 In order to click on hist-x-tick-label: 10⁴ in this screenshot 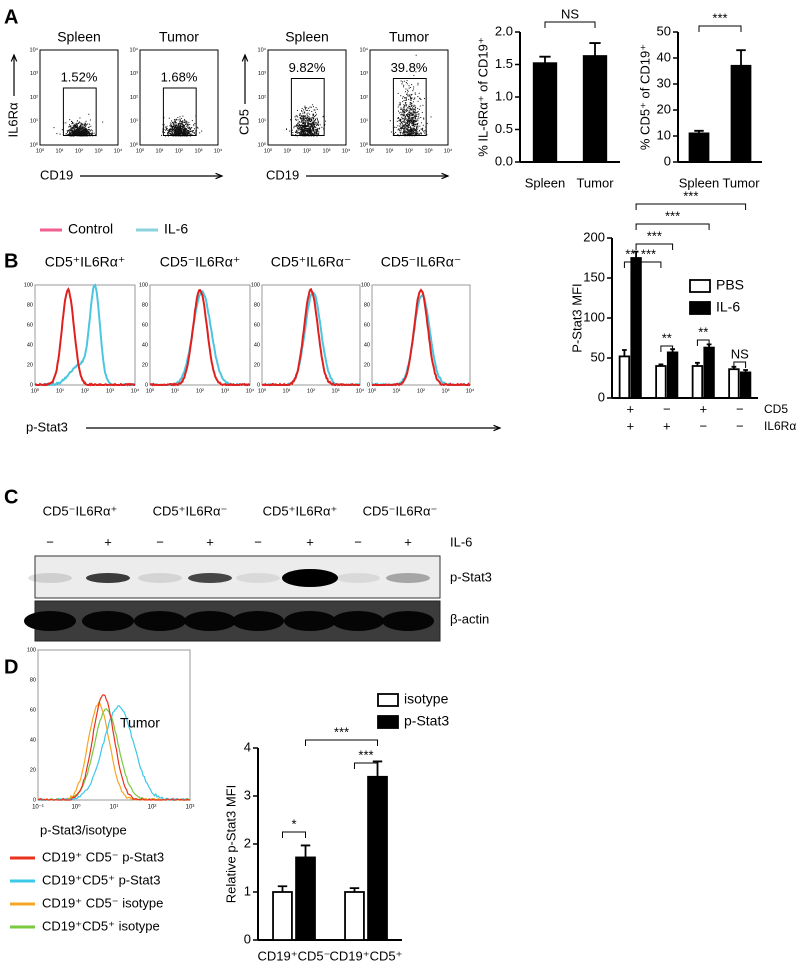, I will do `click(360, 390)`.